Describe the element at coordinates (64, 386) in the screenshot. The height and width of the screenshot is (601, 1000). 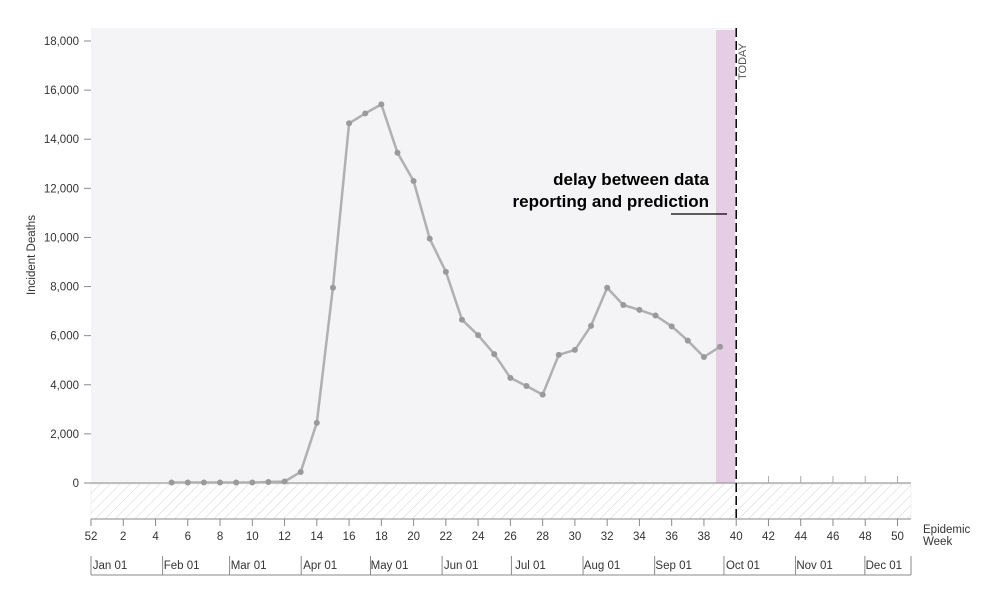
I see `y-tick-label: 4,000` at that location.